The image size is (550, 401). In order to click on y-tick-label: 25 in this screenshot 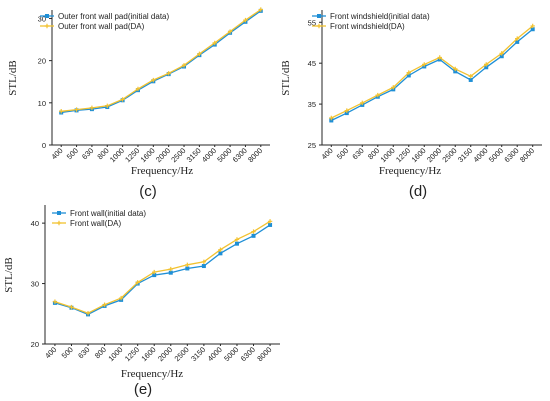, I will do `click(312, 145)`.